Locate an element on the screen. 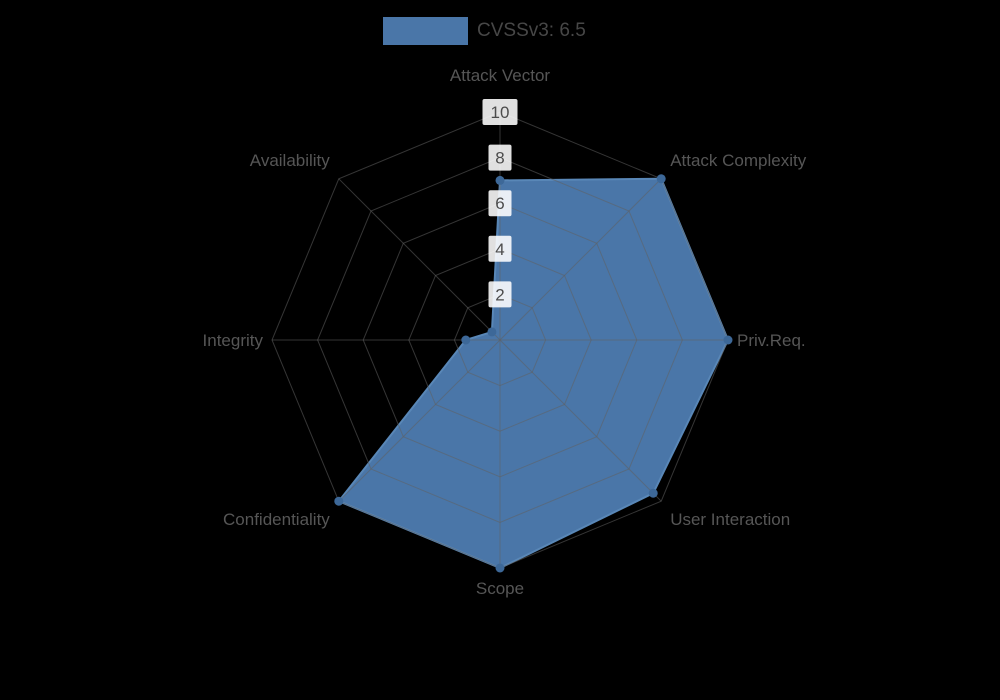  tick-label: 4 is located at coordinates (499, 249).